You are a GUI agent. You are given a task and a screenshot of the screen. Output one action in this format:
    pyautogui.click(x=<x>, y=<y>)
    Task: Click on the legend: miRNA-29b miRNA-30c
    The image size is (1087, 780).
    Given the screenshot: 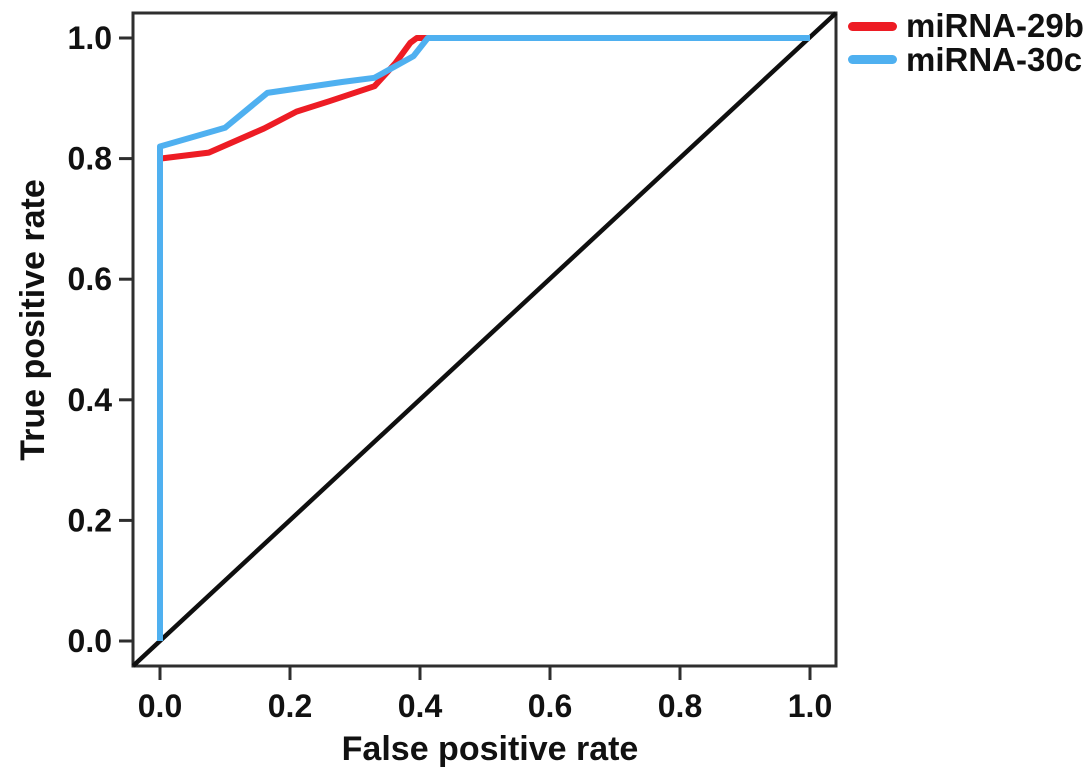 What is the action you would take?
    pyautogui.click(x=966, y=42)
    